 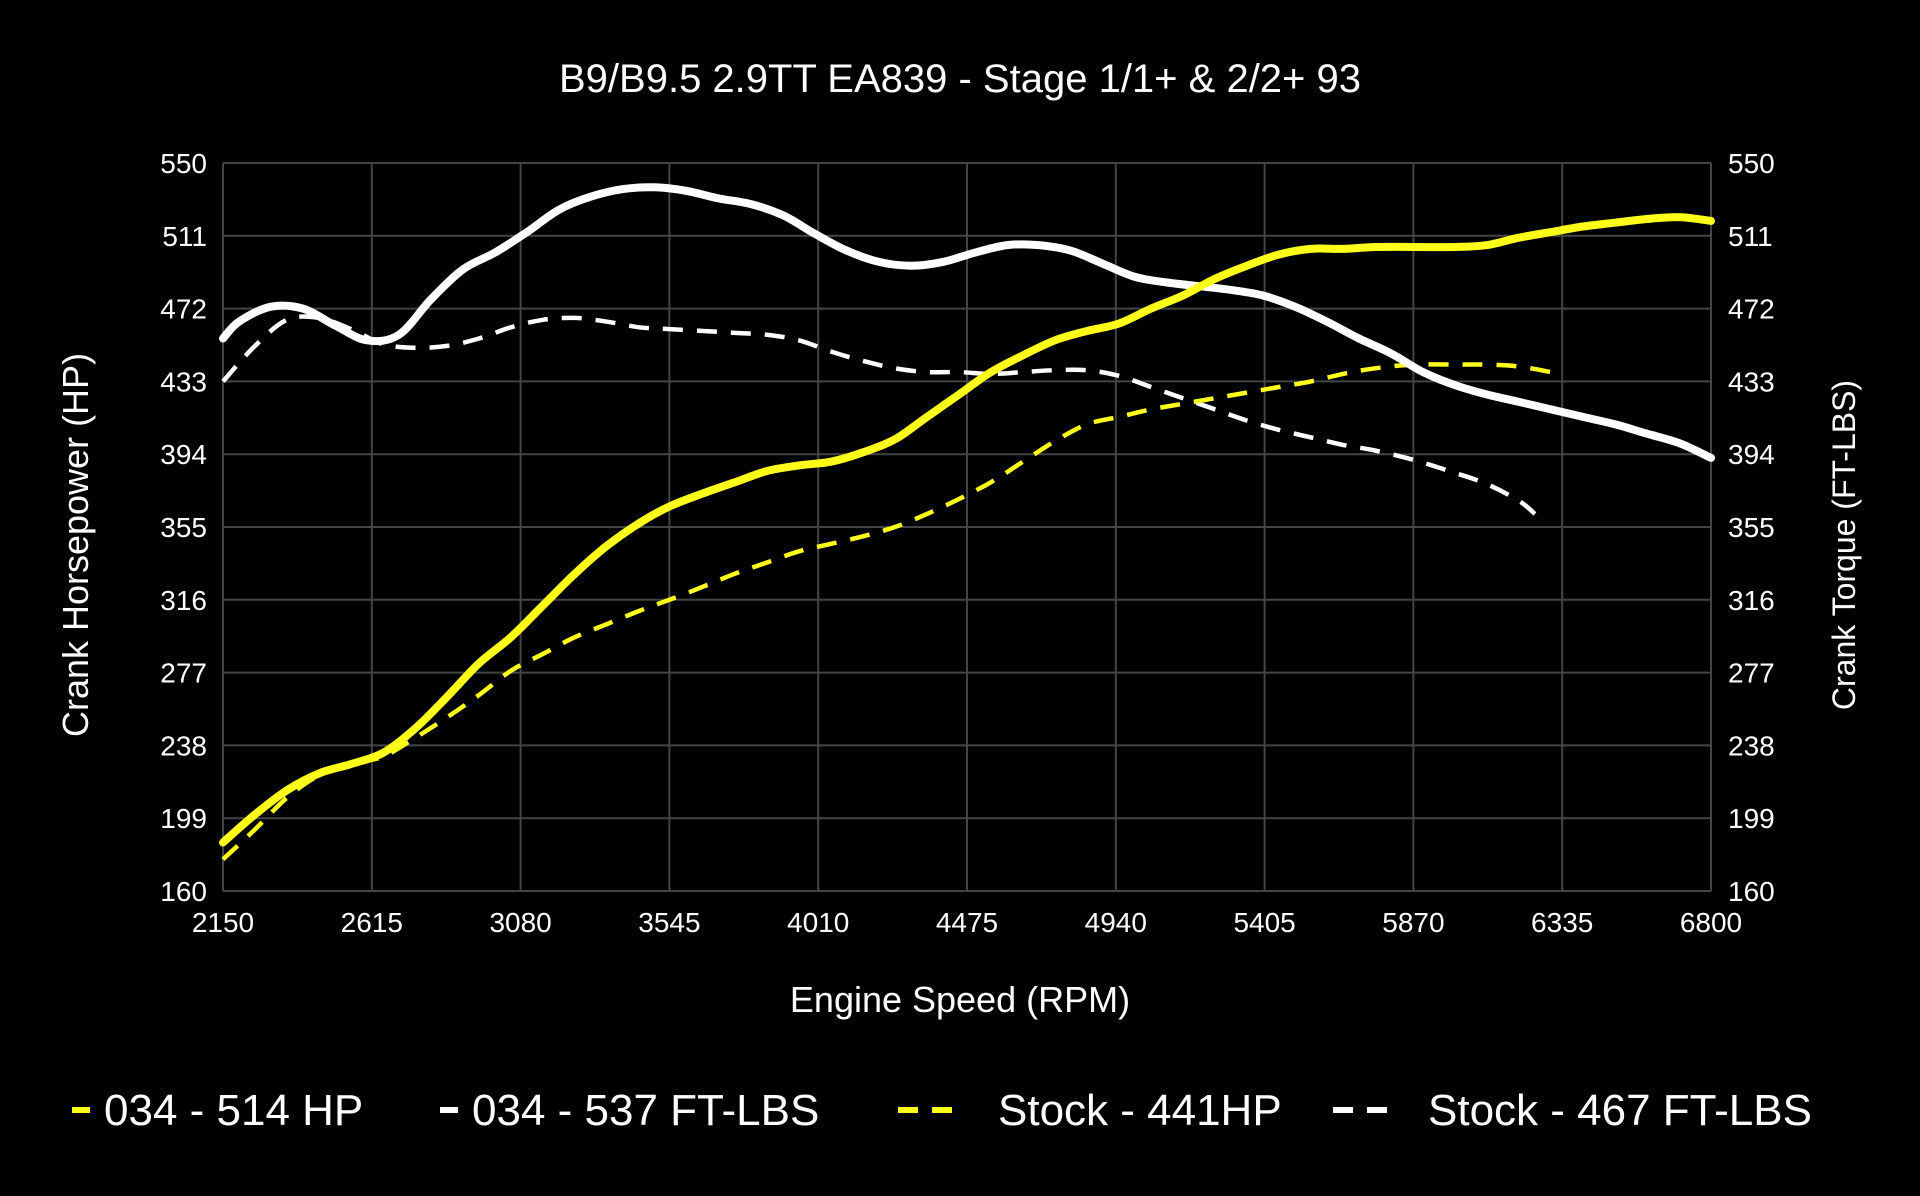 What do you see at coordinates (1140, 1110) in the screenshot?
I see `legend-label: Stock - 441HP` at bounding box center [1140, 1110].